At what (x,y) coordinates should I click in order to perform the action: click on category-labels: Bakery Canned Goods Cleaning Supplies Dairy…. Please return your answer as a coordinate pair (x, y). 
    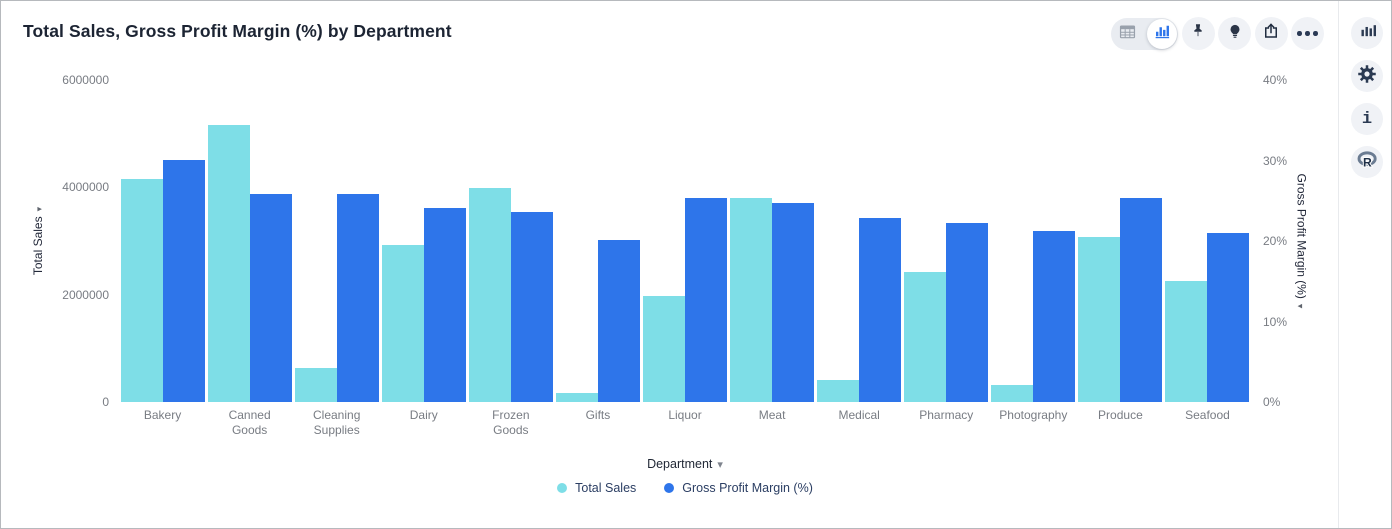
    Looking at the image, I should click on (685, 423).